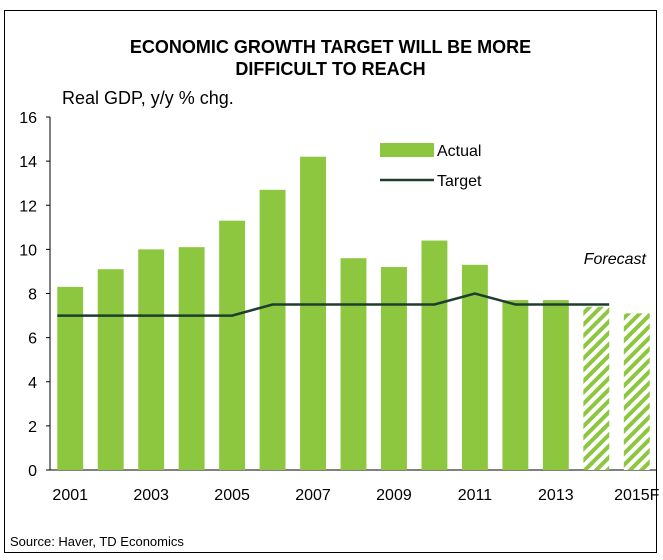 This screenshot has height=560, width=663. I want to click on forecast-annotation: Forecast, so click(615, 259).